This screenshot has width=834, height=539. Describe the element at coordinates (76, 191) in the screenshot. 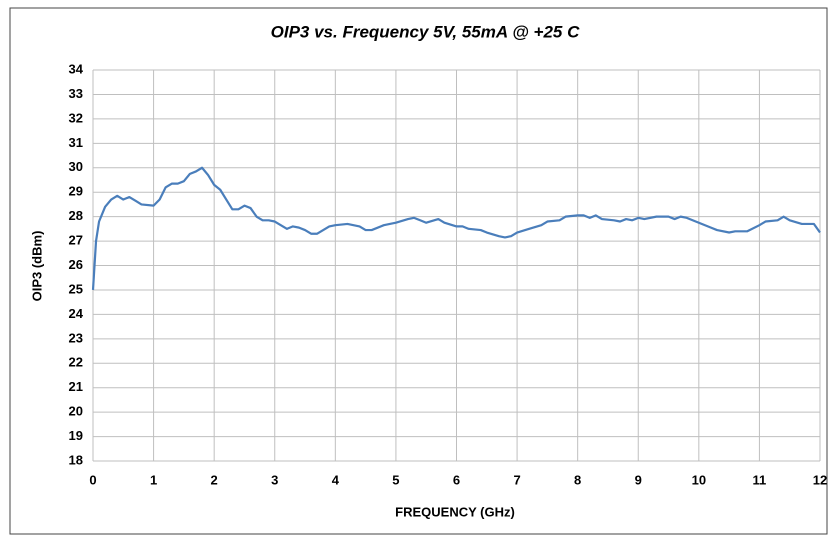

I see `y-tick-label: 29` at that location.